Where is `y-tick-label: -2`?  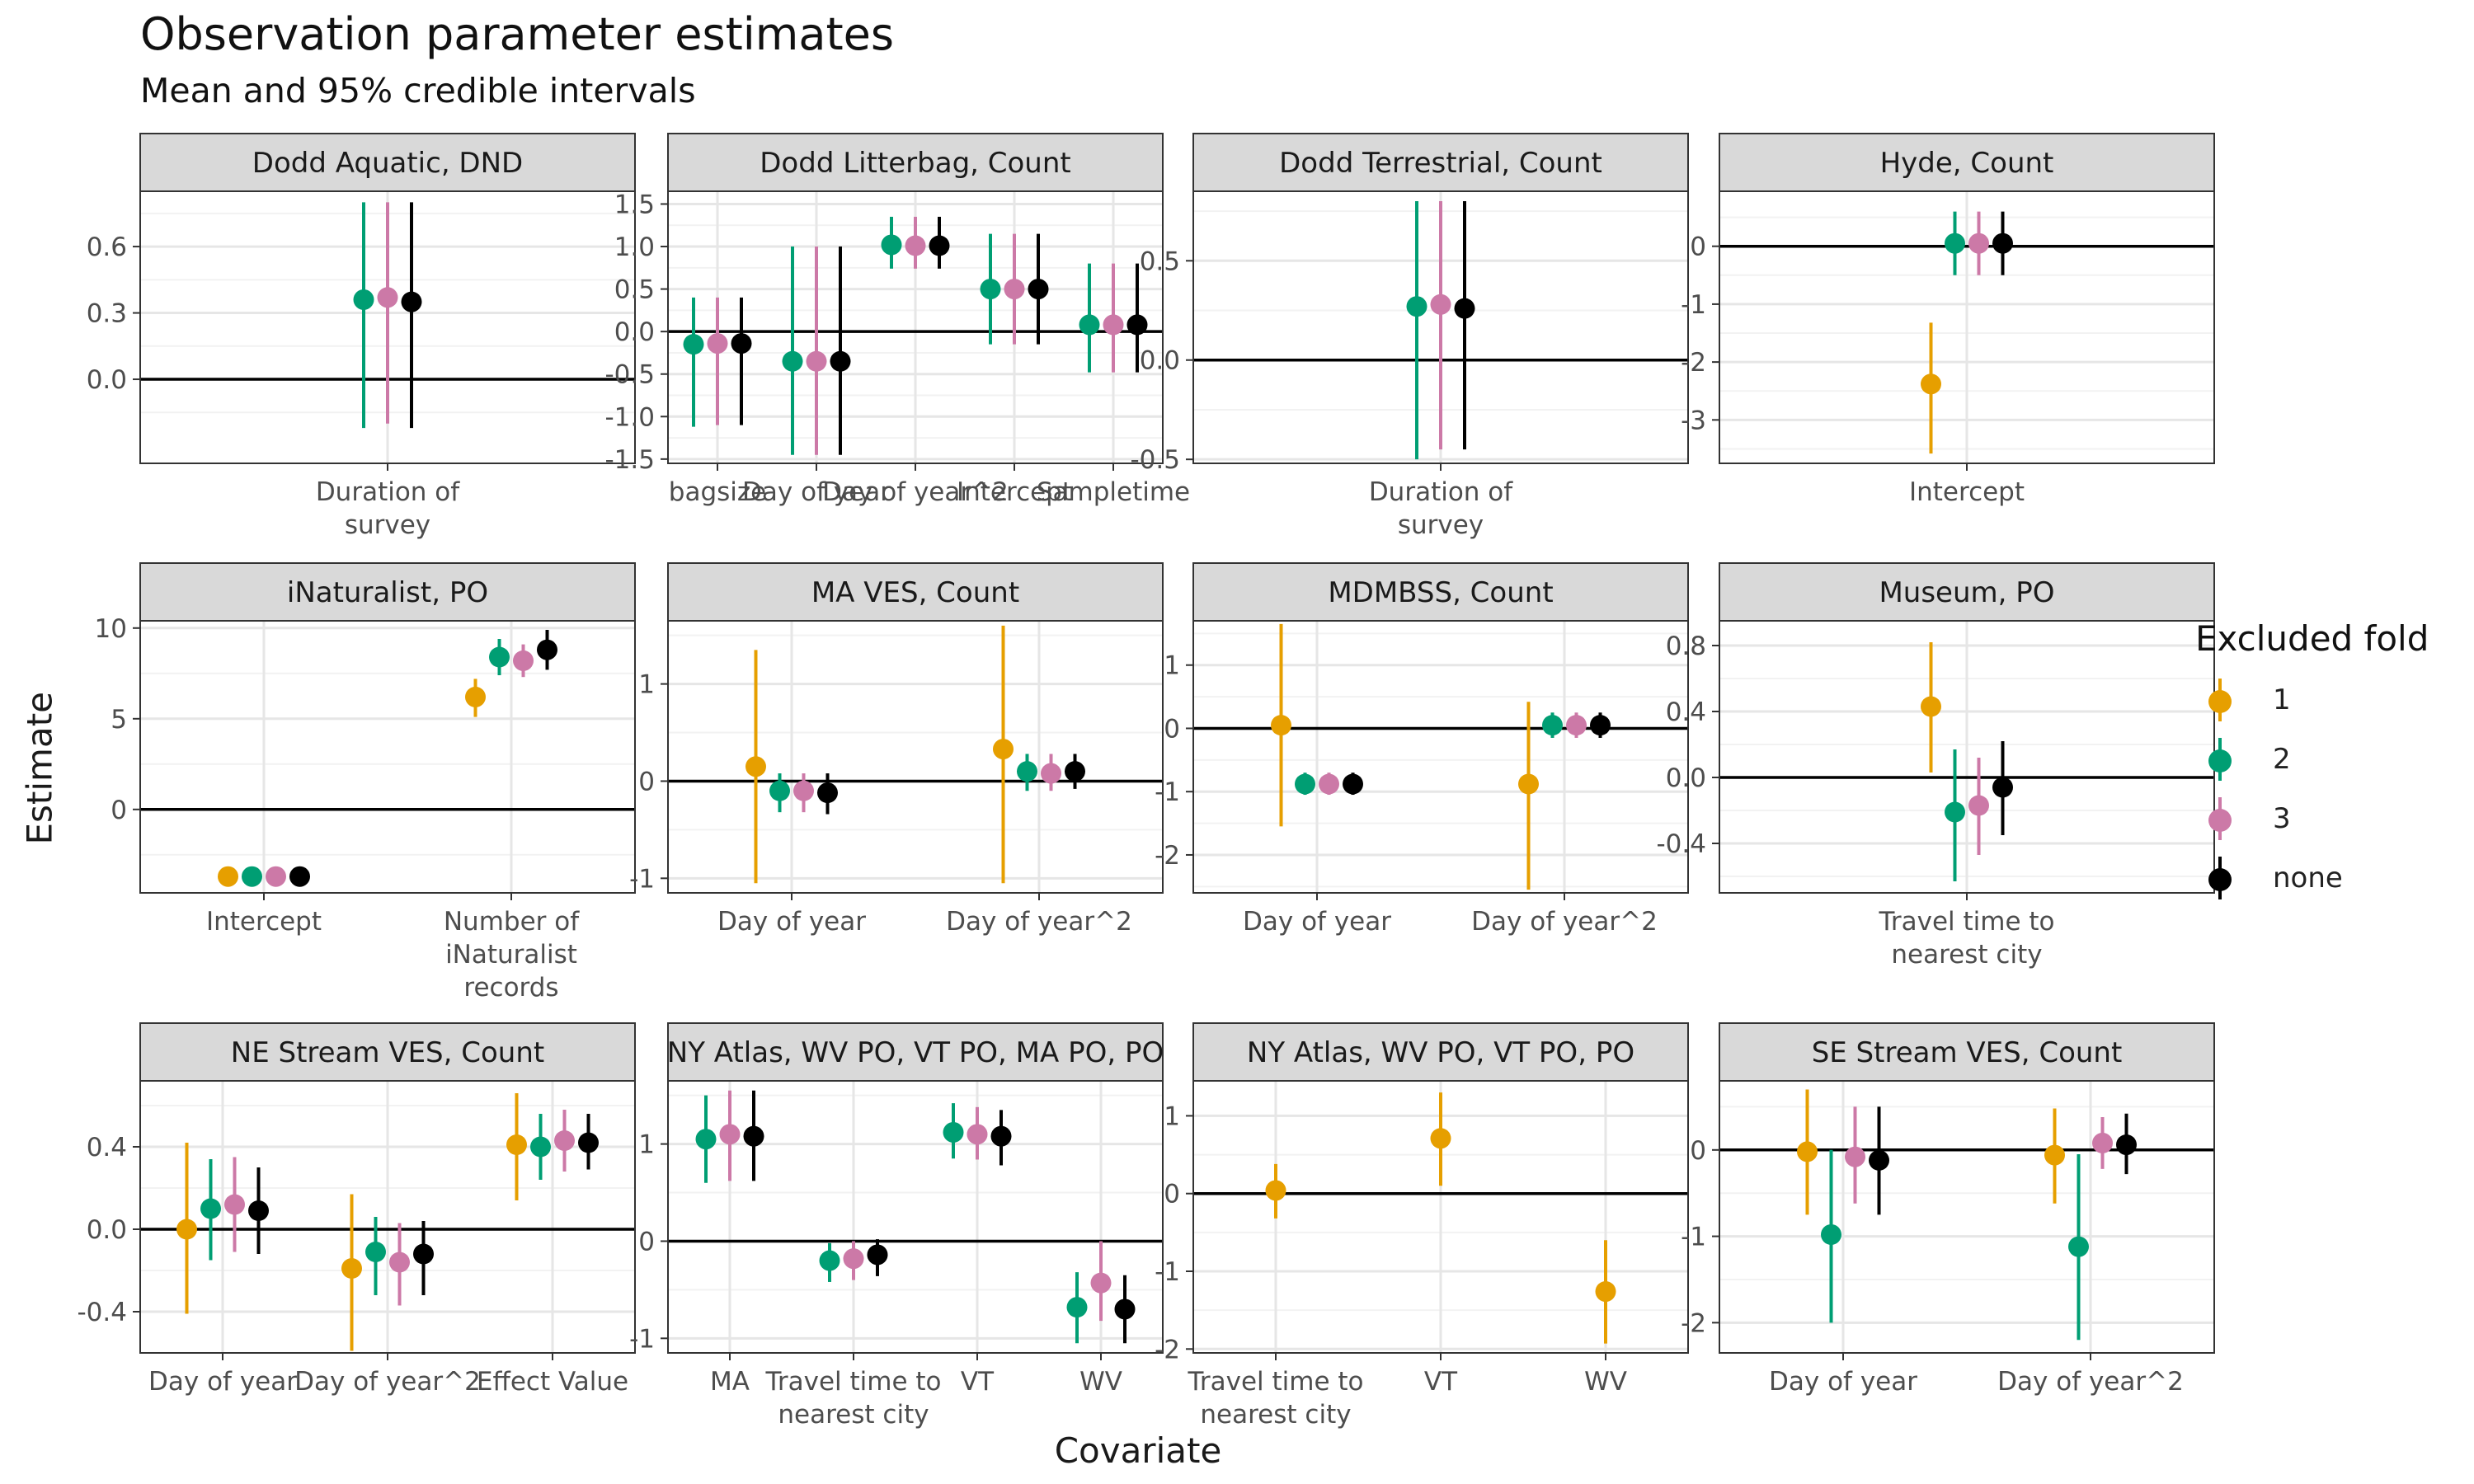 y-tick-label: -2 is located at coordinates (1693, 1323).